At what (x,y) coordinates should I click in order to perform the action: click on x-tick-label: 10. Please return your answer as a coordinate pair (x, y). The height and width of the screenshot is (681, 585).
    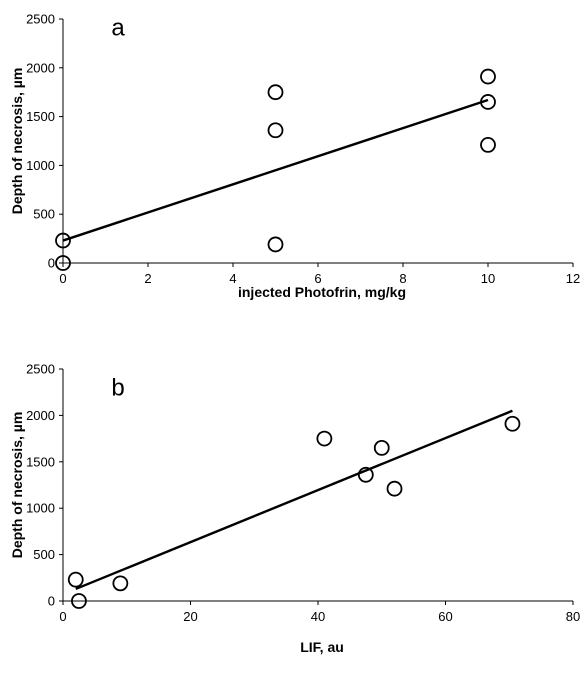
    Looking at the image, I should click on (488, 278).